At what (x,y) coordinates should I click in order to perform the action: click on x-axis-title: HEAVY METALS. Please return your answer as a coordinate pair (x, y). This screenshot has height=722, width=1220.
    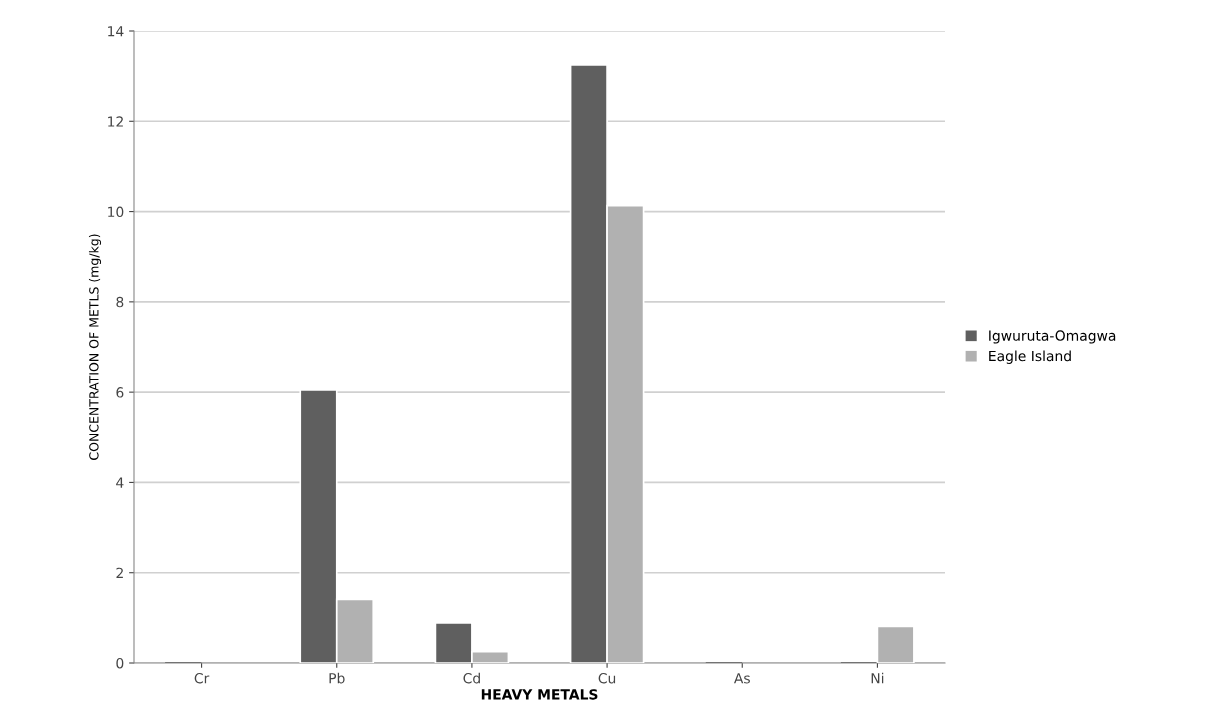
    Looking at the image, I should click on (539, 694).